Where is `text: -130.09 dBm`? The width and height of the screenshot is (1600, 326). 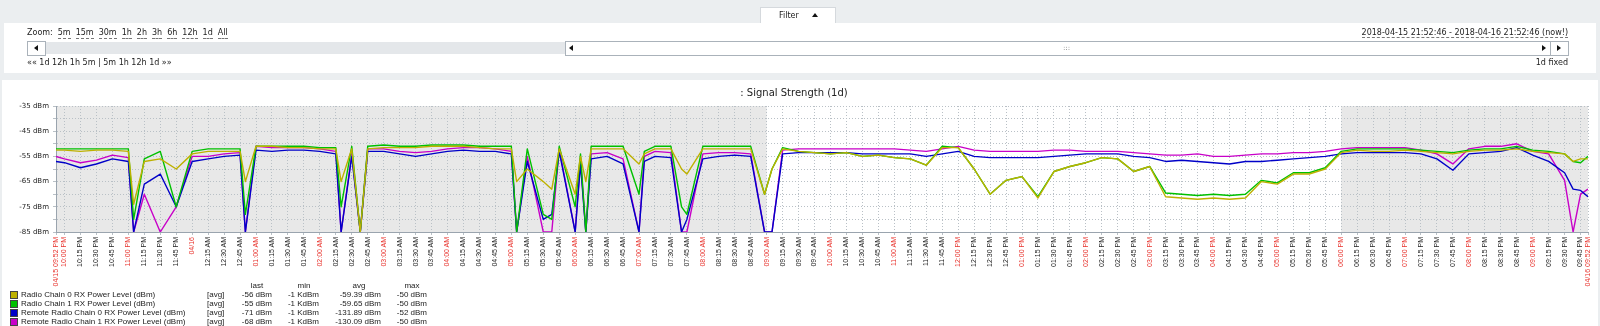
text: -130.09 dBm is located at coordinates (358, 321).